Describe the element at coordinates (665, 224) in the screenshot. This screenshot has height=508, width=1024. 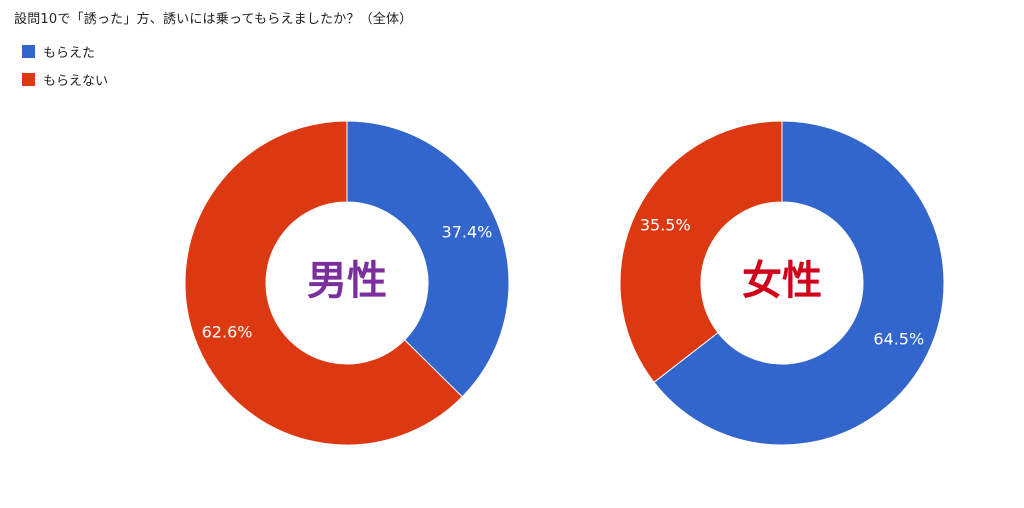
I see `slice-value-label: 35.5%` at that location.